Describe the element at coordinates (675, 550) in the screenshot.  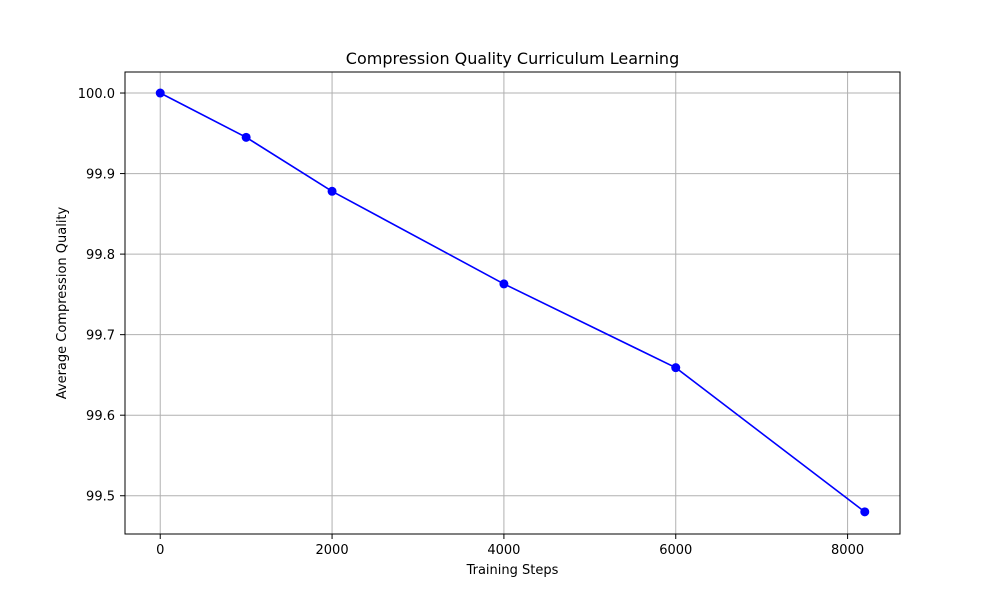
I see `x-tick-label: 6000` at that location.